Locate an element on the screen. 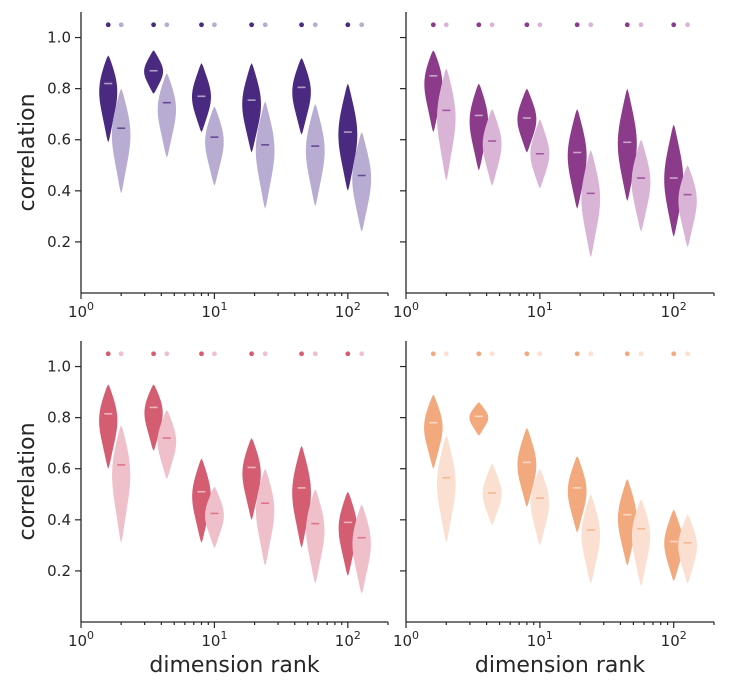 Image resolution: width=736 pixels, height=692 pixels. y-tick-label: 0.2 is located at coordinates (59, 571).